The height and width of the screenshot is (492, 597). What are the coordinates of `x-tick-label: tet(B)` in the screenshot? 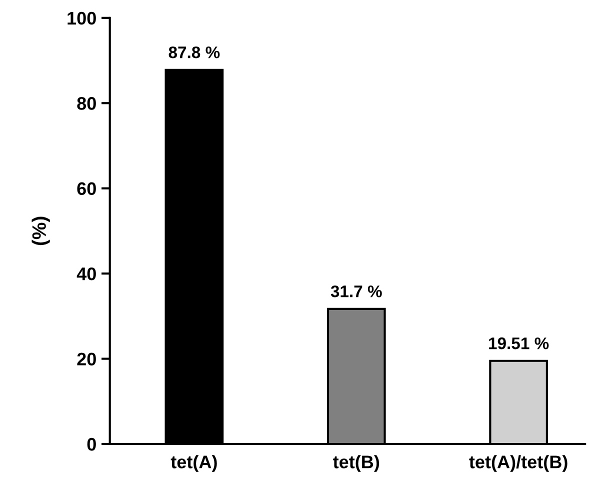 It's located at (356, 463).